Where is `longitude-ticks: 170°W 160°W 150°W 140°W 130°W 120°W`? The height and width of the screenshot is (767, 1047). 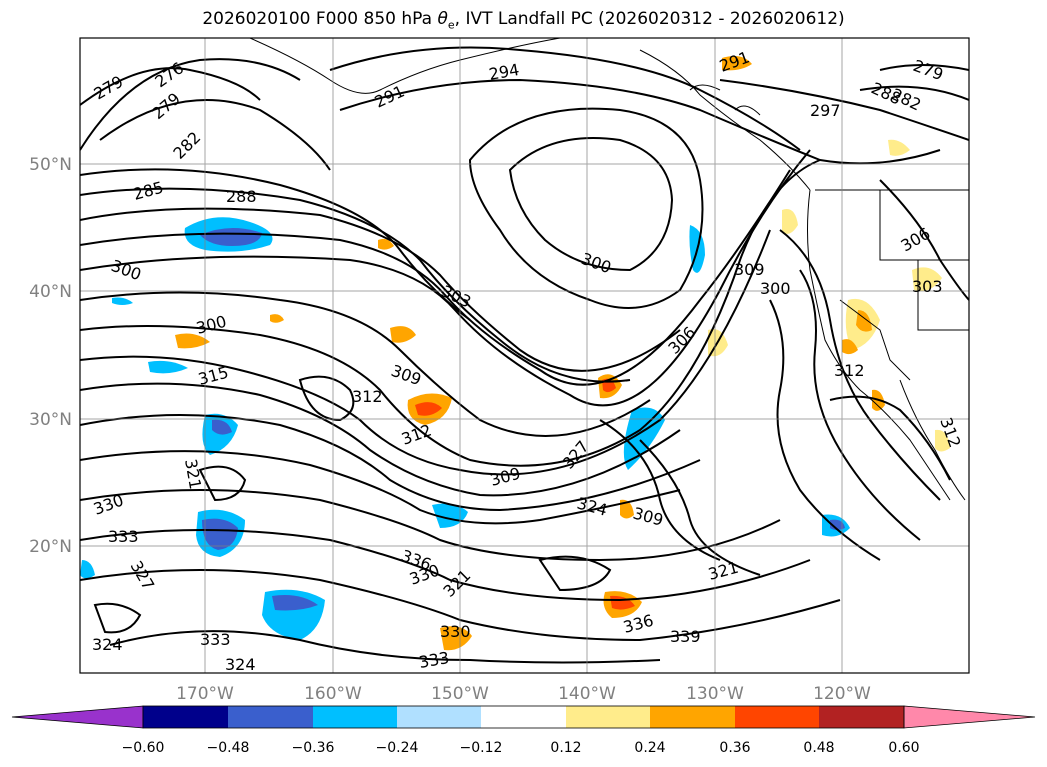
longitude-ticks: 170°W 160°W 150°W 140°W 130°W 120°W is located at coordinates (523, 694).